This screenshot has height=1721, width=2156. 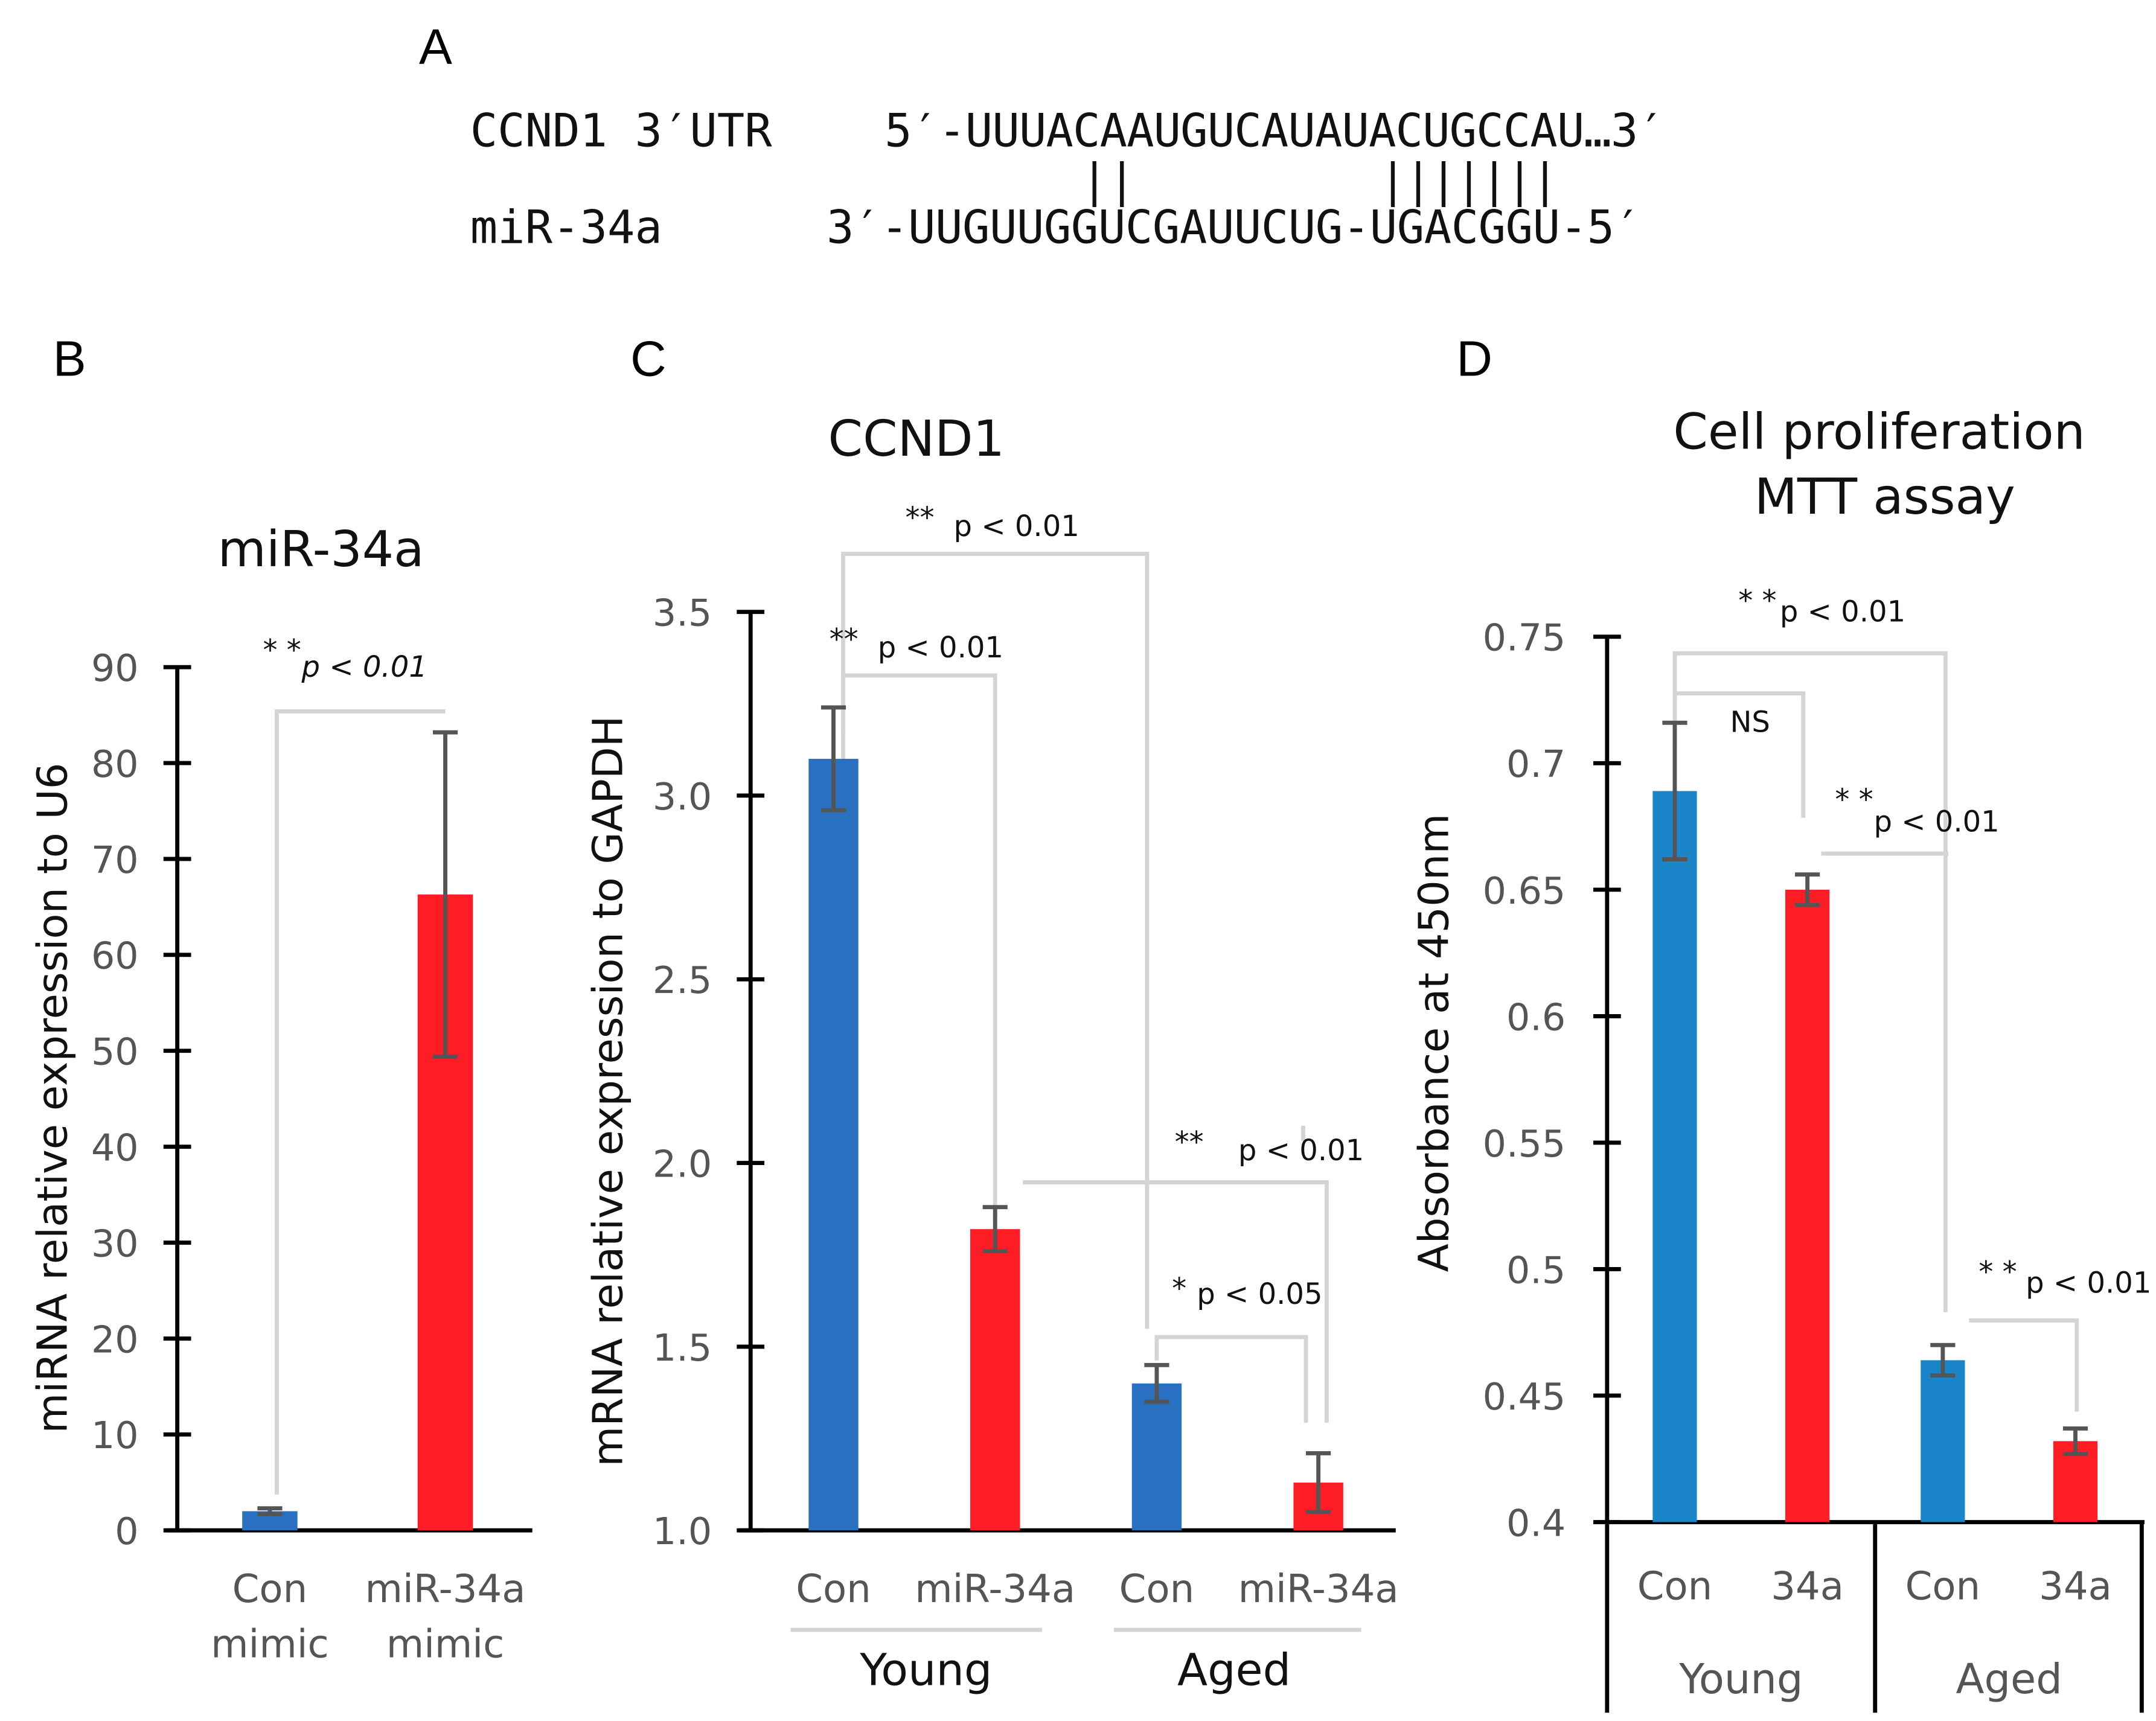 What do you see at coordinates (1750, 723) in the screenshot?
I see `sig-d2-text: NS` at bounding box center [1750, 723].